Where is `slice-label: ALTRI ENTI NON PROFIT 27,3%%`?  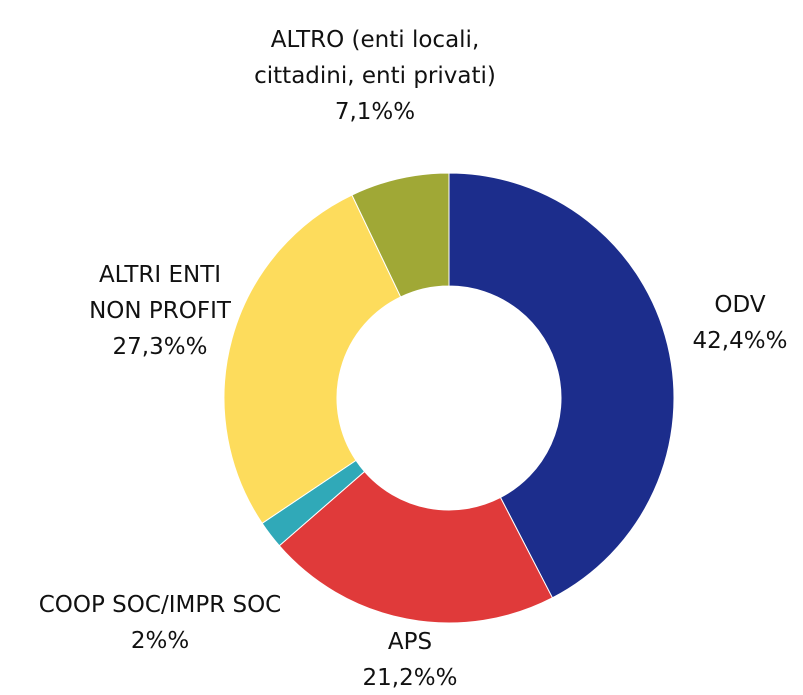
slice-label: ALTRI ENTI NON PROFIT 27,3%% is located at coordinates (160, 311).